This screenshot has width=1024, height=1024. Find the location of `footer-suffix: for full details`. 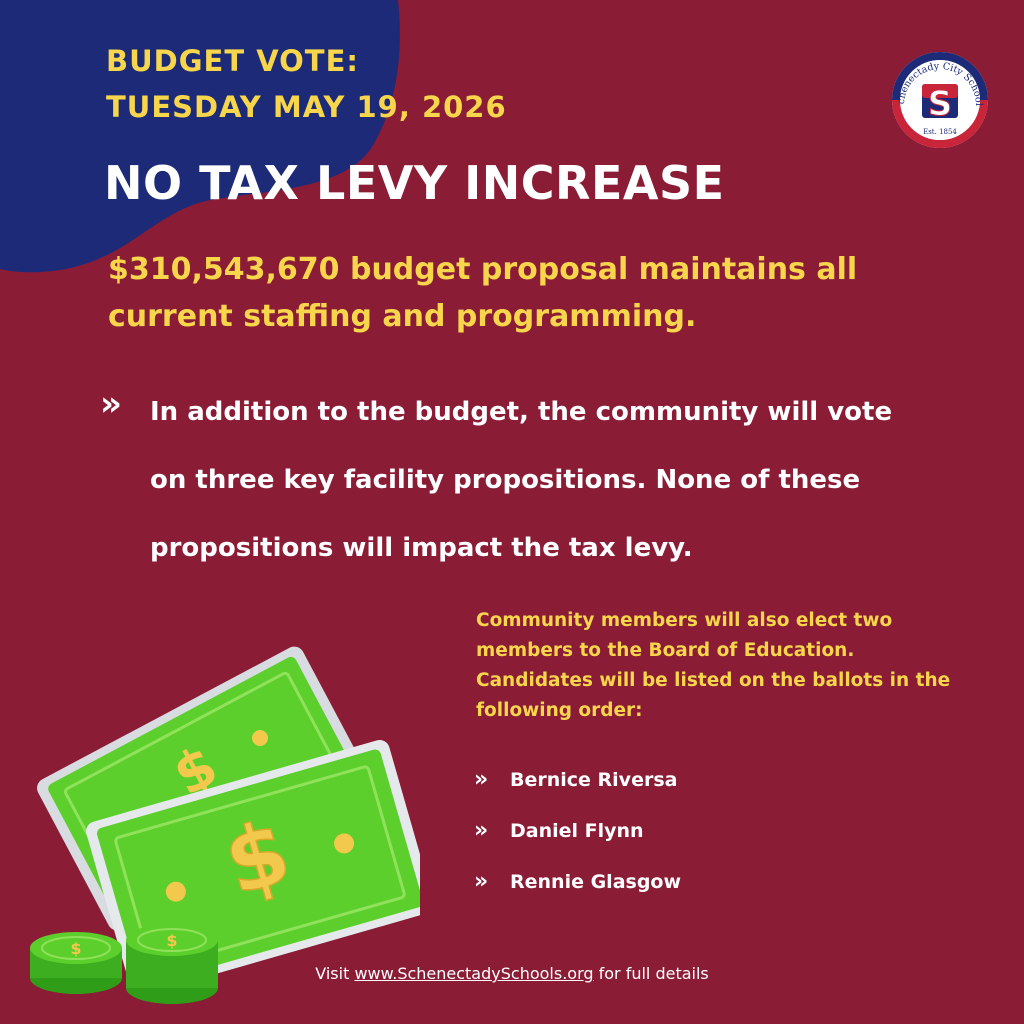

footer-suffix: for full details is located at coordinates (653, 973).